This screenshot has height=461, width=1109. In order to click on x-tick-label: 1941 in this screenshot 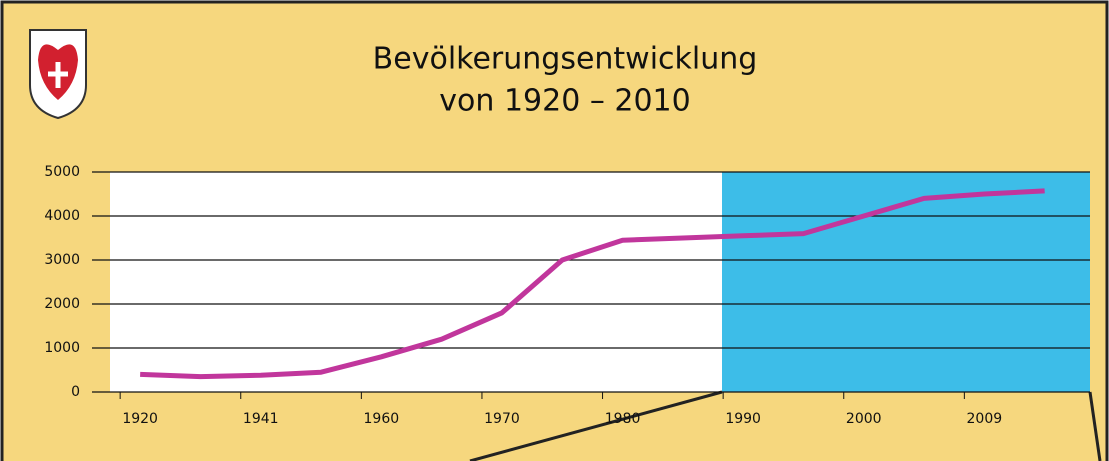, I will do `click(261, 419)`.